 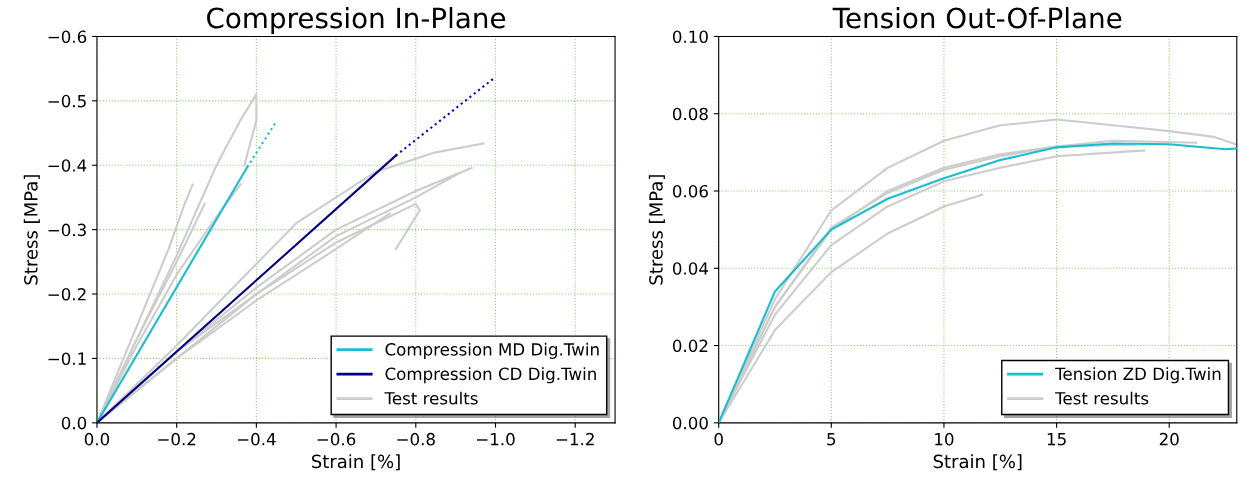 What do you see at coordinates (97, 439) in the screenshot?
I see `x-tick-label: 0.0` at bounding box center [97, 439].